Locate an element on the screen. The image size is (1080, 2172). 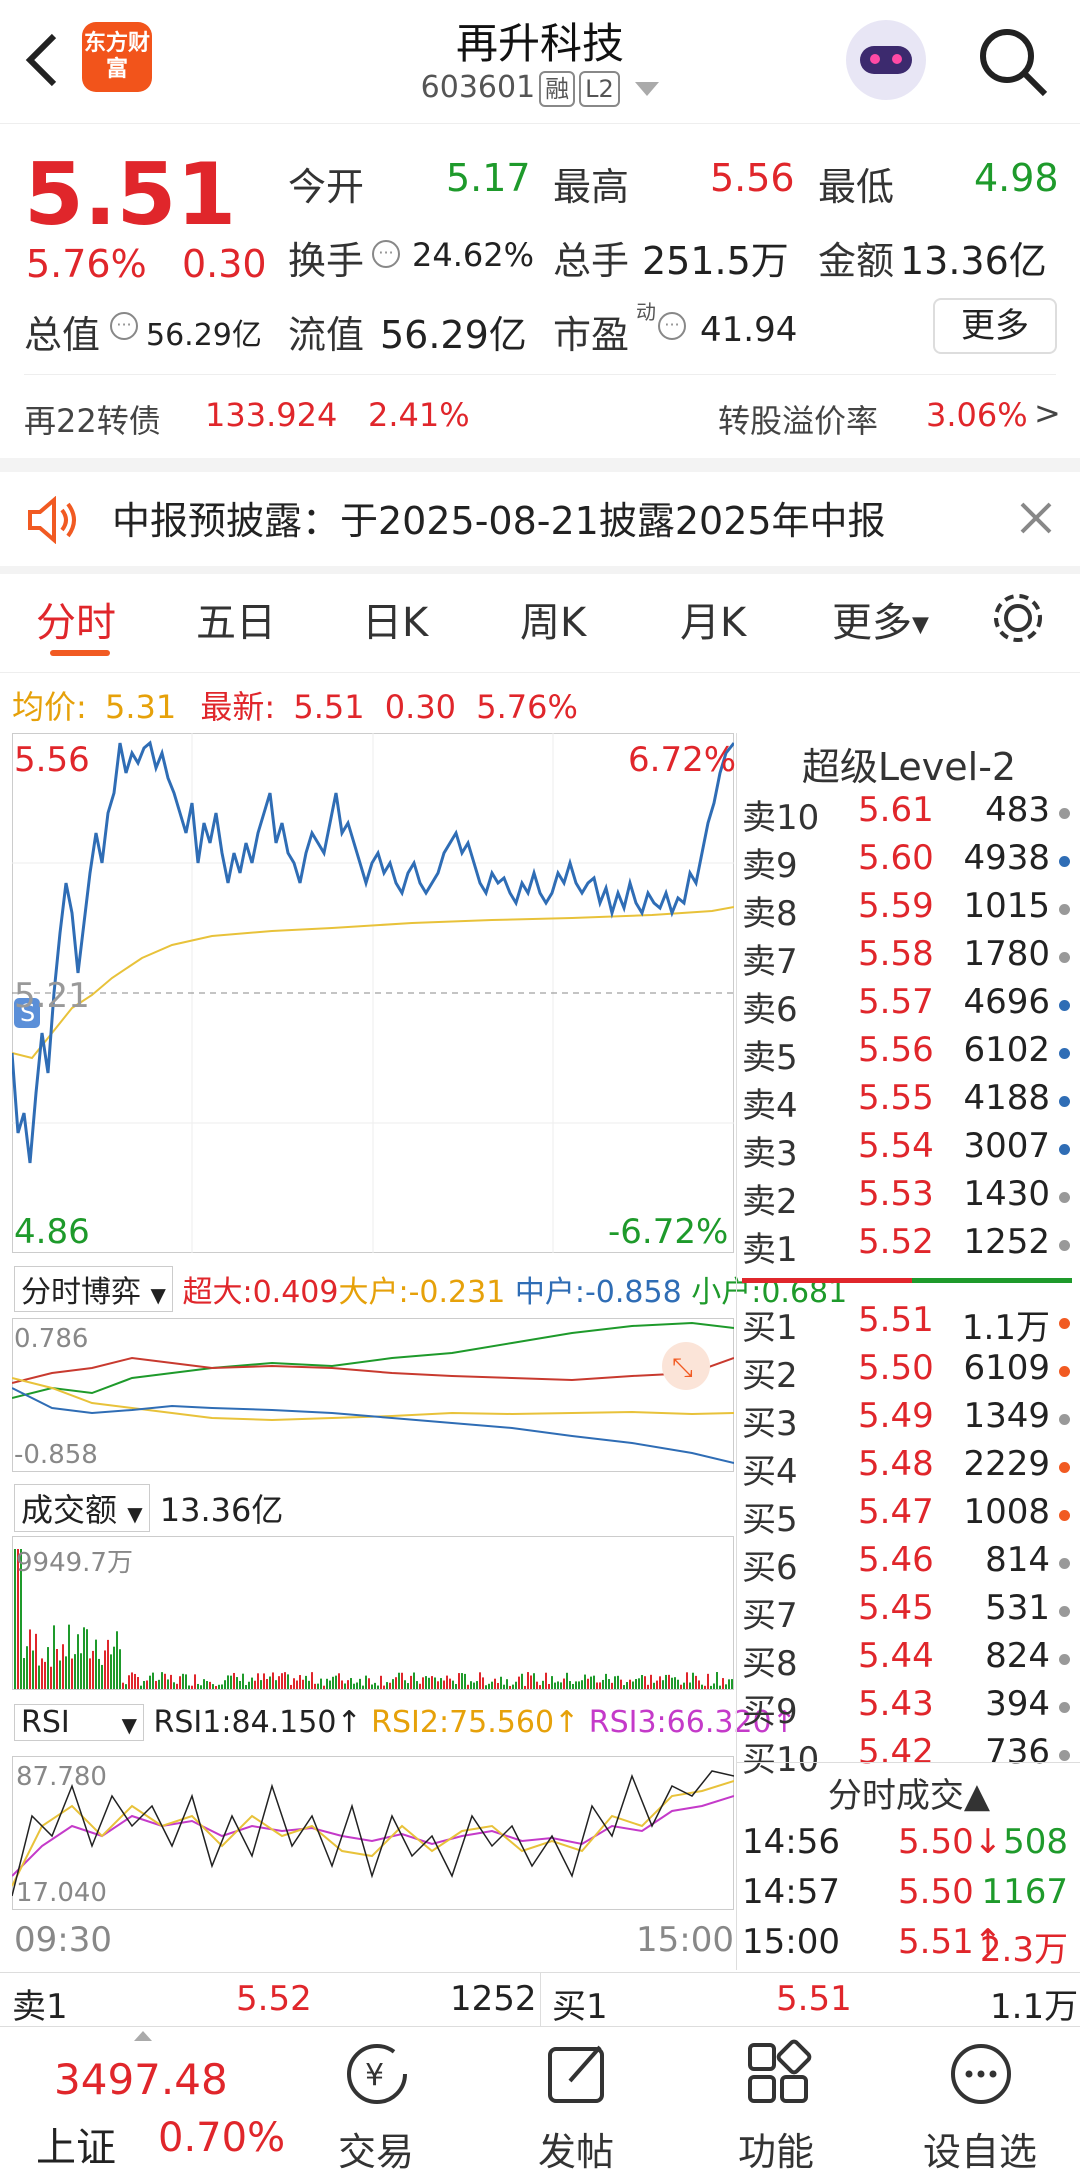
active-tab-indicator is located at coordinates (80, 653).